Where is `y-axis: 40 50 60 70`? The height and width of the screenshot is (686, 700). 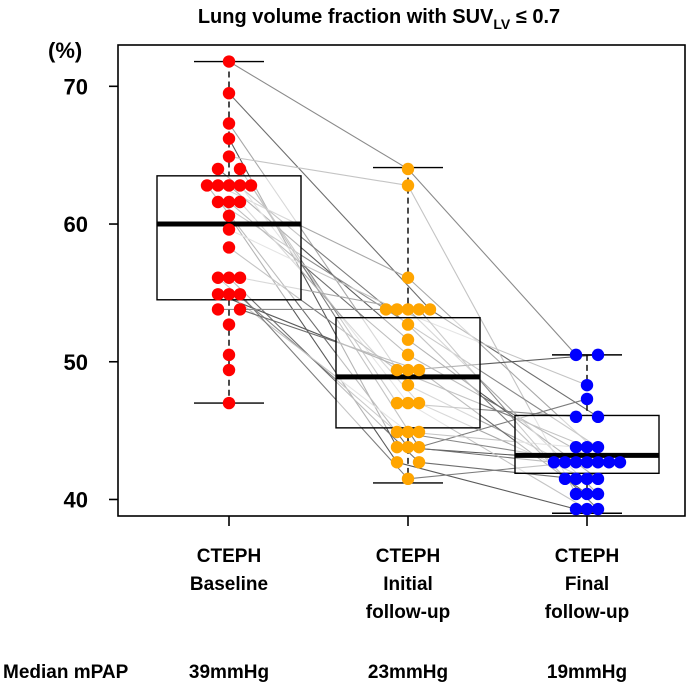
y-axis: 40 50 60 70 is located at coordinates (91, 293).